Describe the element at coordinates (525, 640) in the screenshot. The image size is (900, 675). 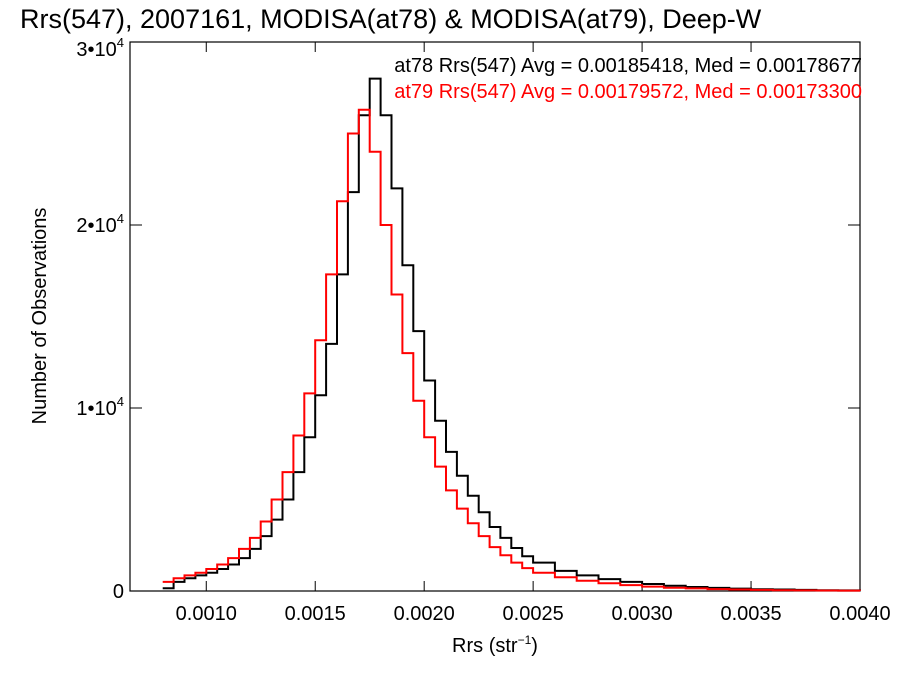
I see `x-axis-label-exponent: −1` at that location.